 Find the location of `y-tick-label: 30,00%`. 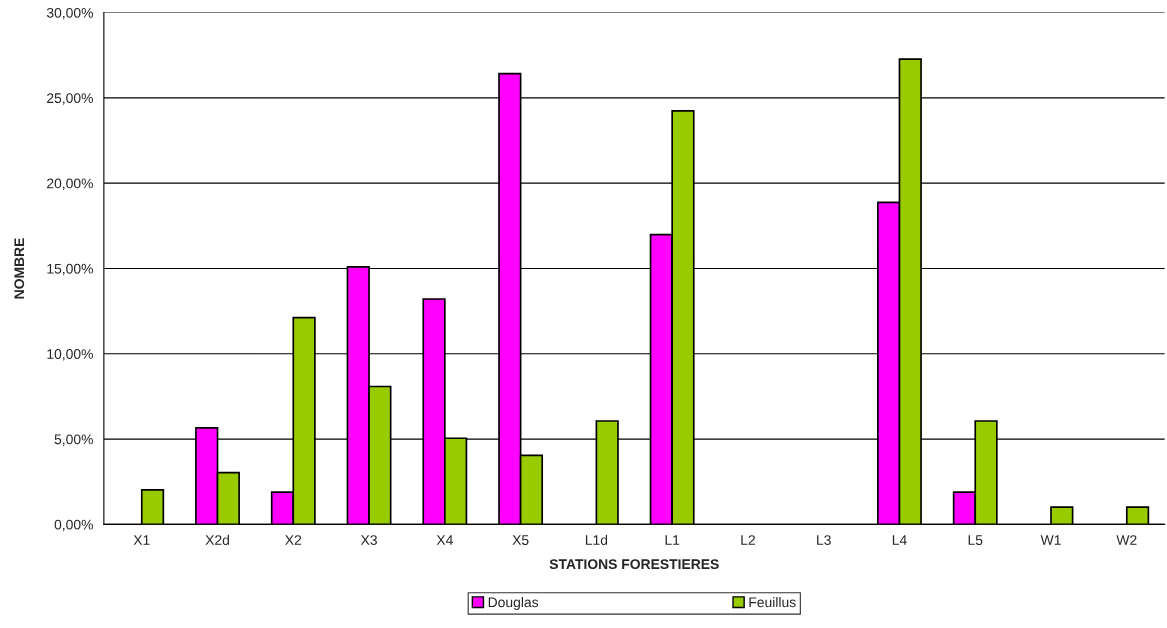

y-tick-label: 30,00% is located at coordinates (69, 13).